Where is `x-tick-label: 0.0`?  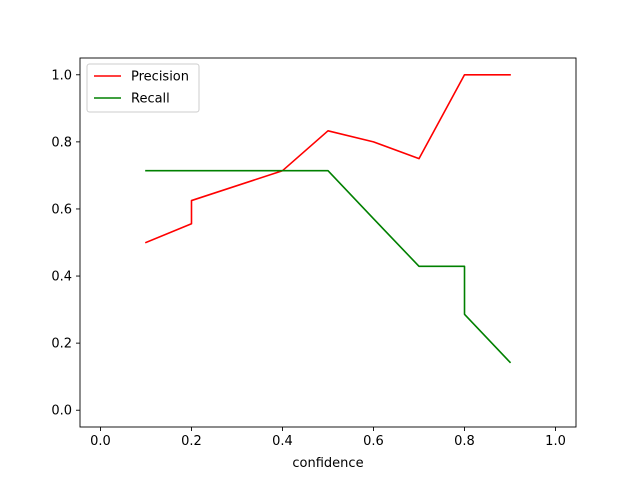
x-tick-label: 0.0 is located at coordinates (100, 441).